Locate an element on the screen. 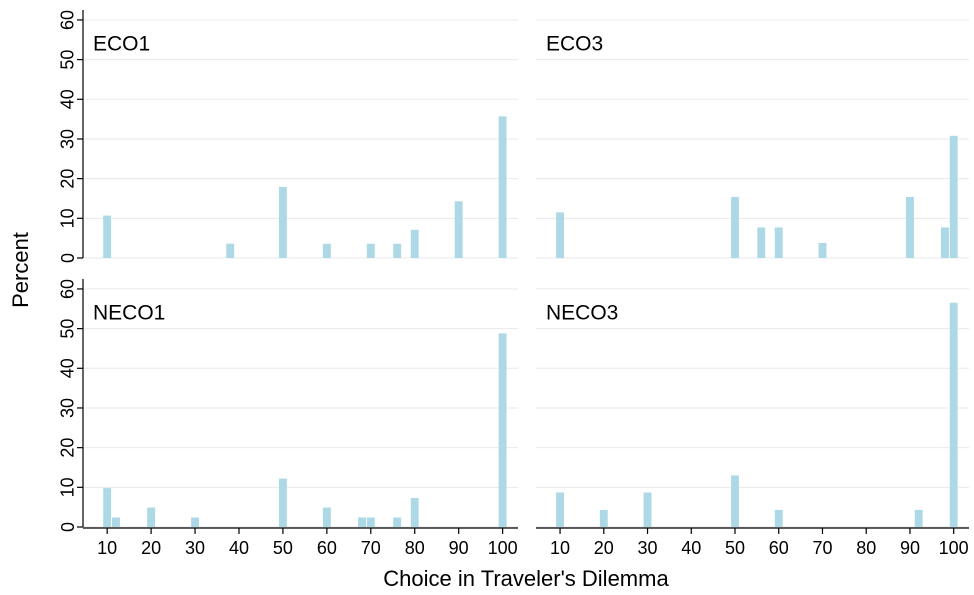  panel-title: NECO1 is located at coordinates (129, 313).